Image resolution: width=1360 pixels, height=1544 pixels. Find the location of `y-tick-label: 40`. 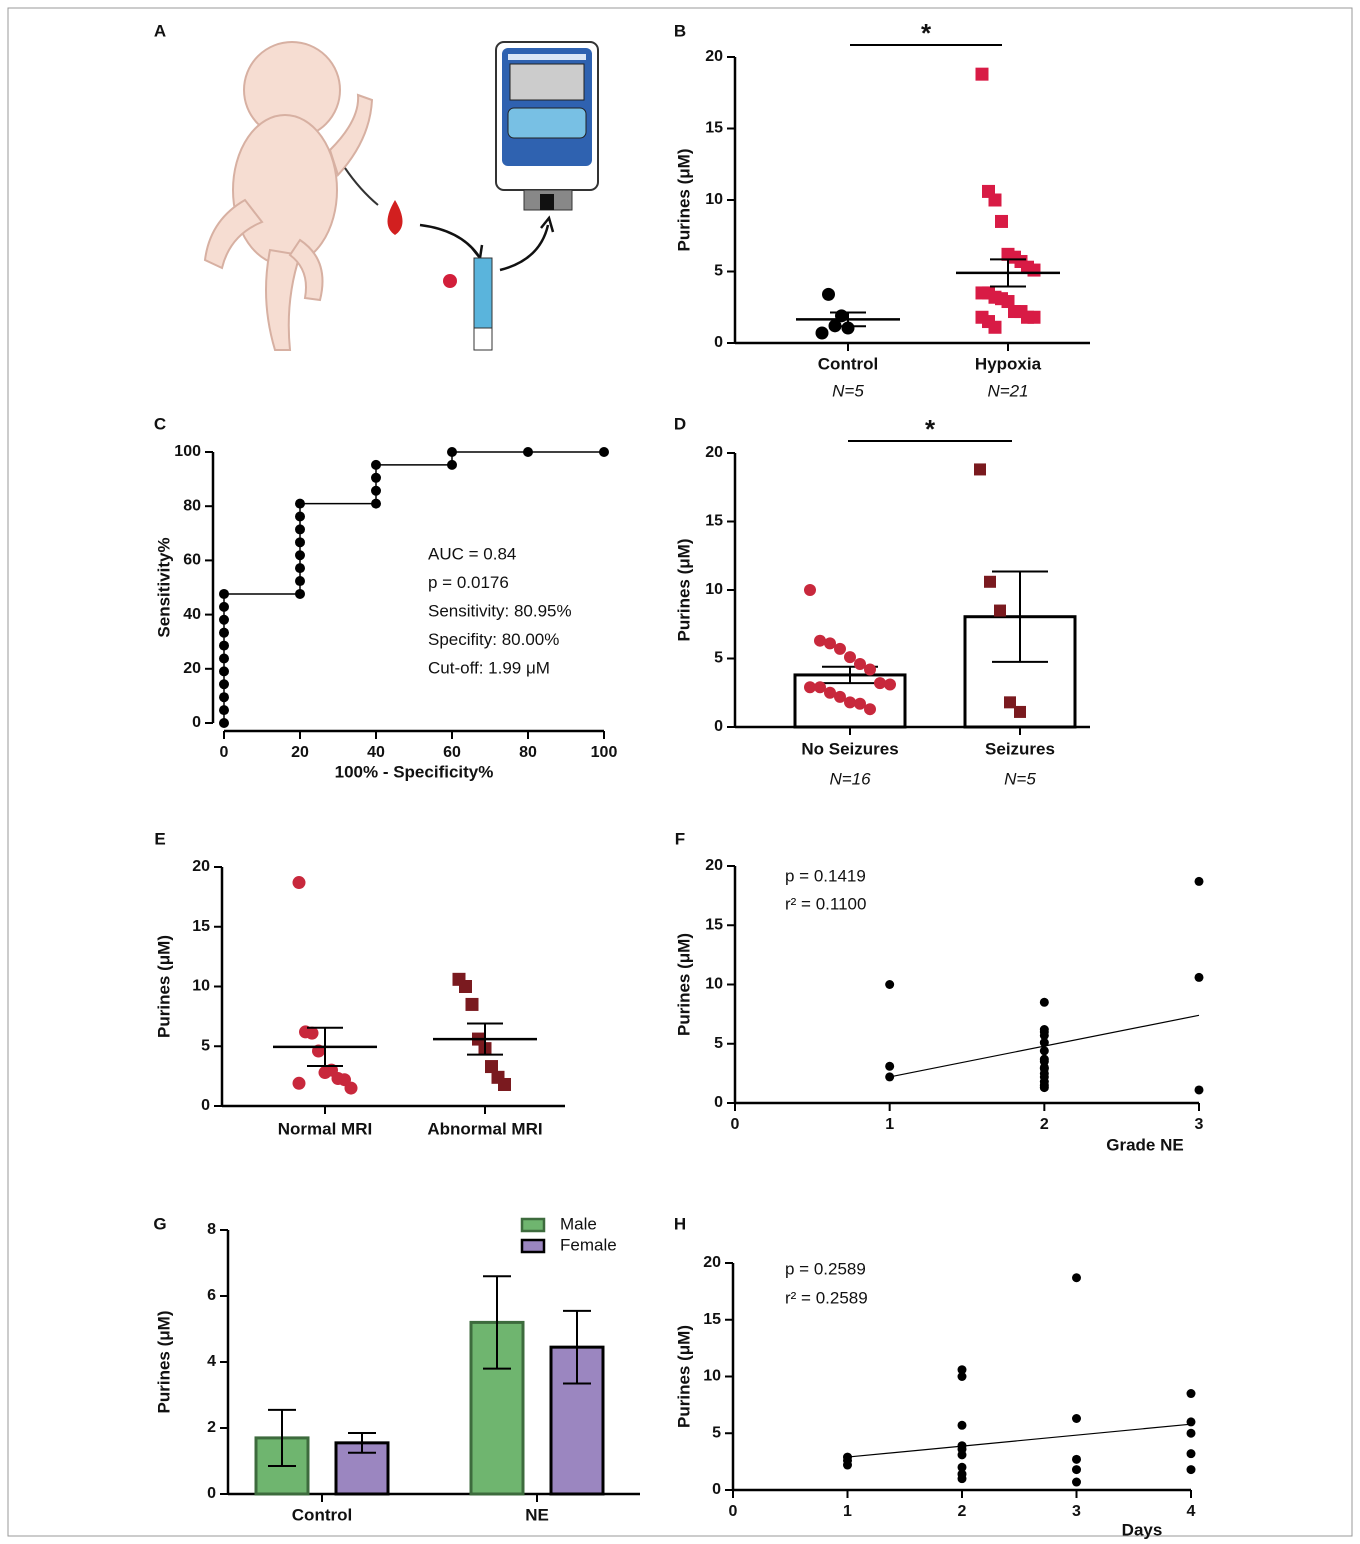

y-tick-label: 40 is located at coordinates (192, 614).